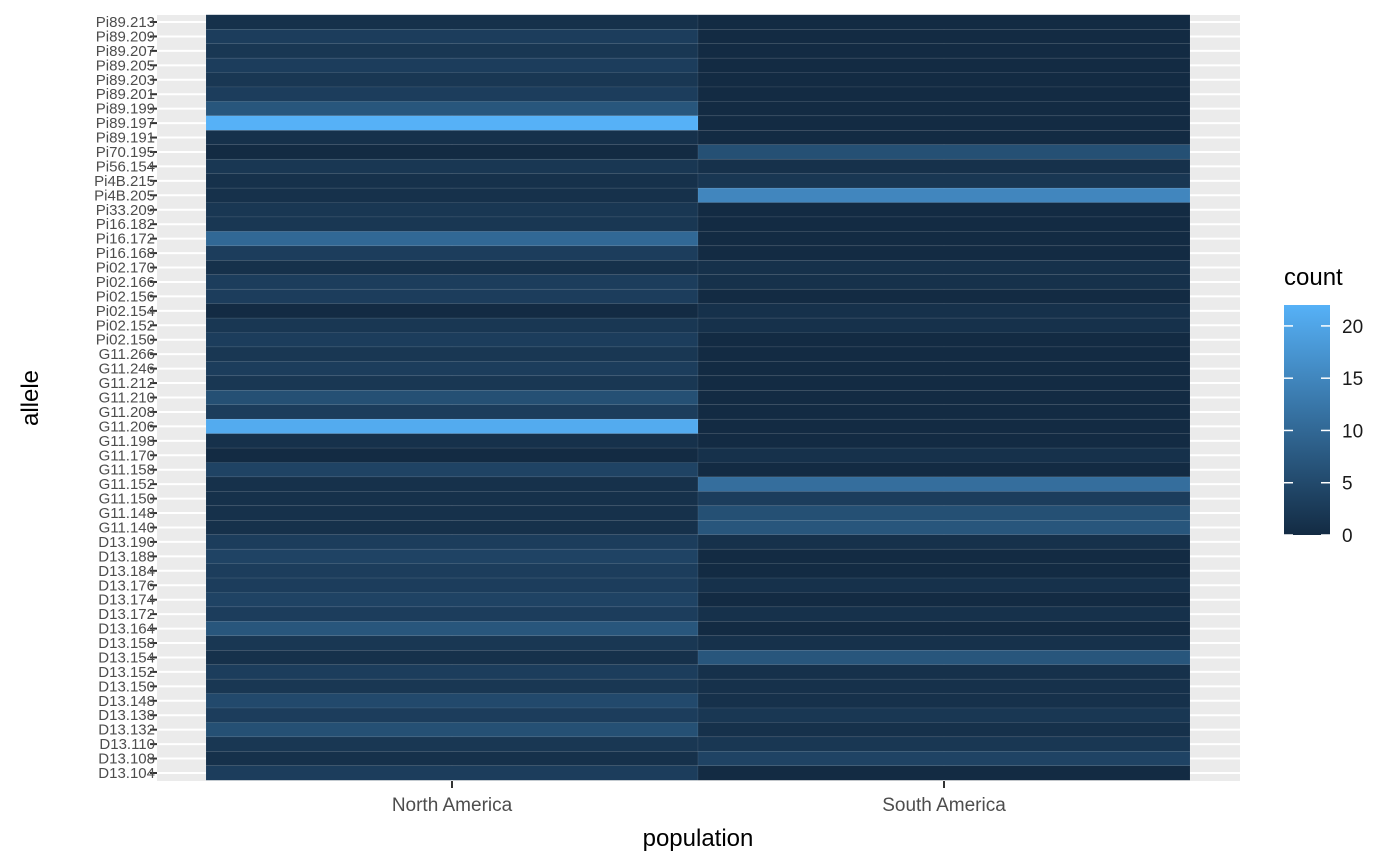 This screenshot has width=1400, height=866. Describe the element at coordinates (127, 499) in the screenshot. I see `y-tick-label: G11.150` at that location.